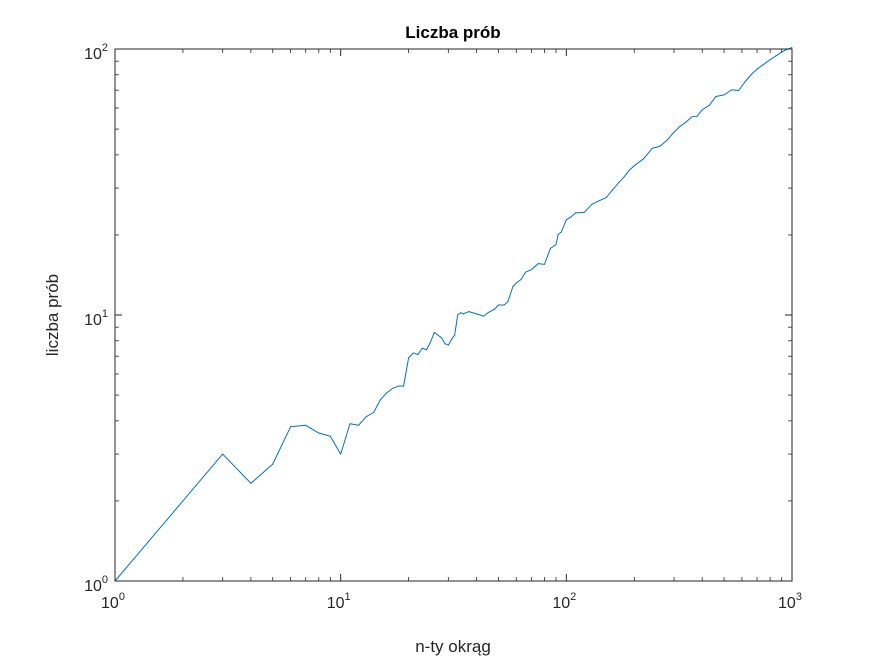 The height and width of the screenshot is (661, 875). What do you see at coordinates (451, 601) in the screenshot?
I see `x-tick-labels: 10⁰ 10¹ 10² 10³` at bounding box center [451, 601].